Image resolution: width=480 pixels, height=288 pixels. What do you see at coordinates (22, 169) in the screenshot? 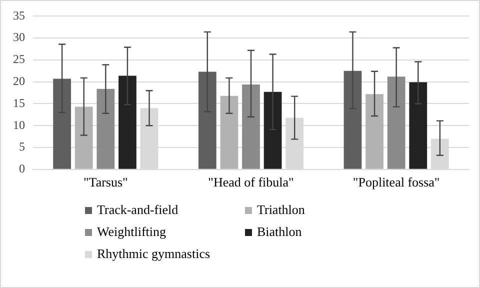
I see `y-tick-label: 0` at bounding box center [22, 169].